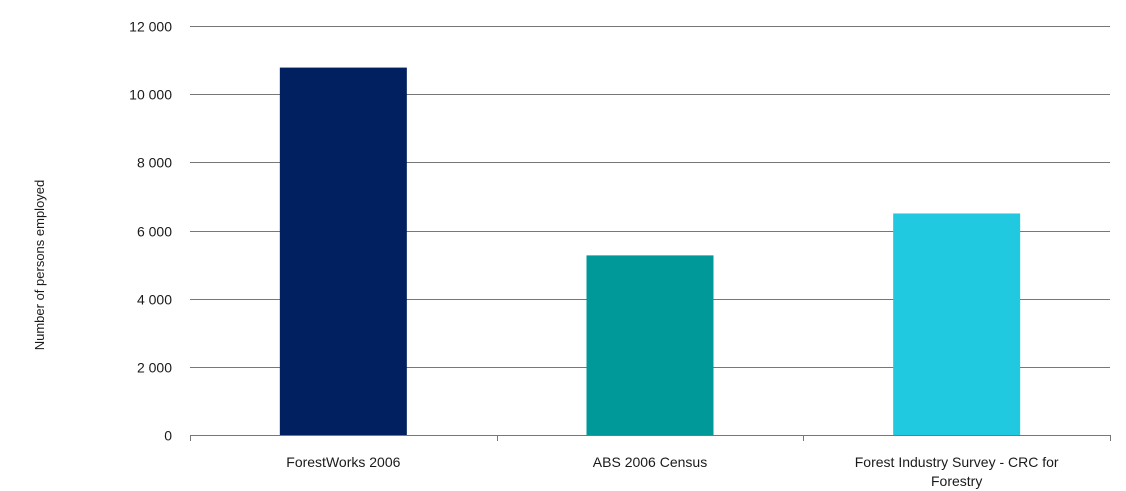  I want to click on y-tick-label: 12 000, so click(150, 27).